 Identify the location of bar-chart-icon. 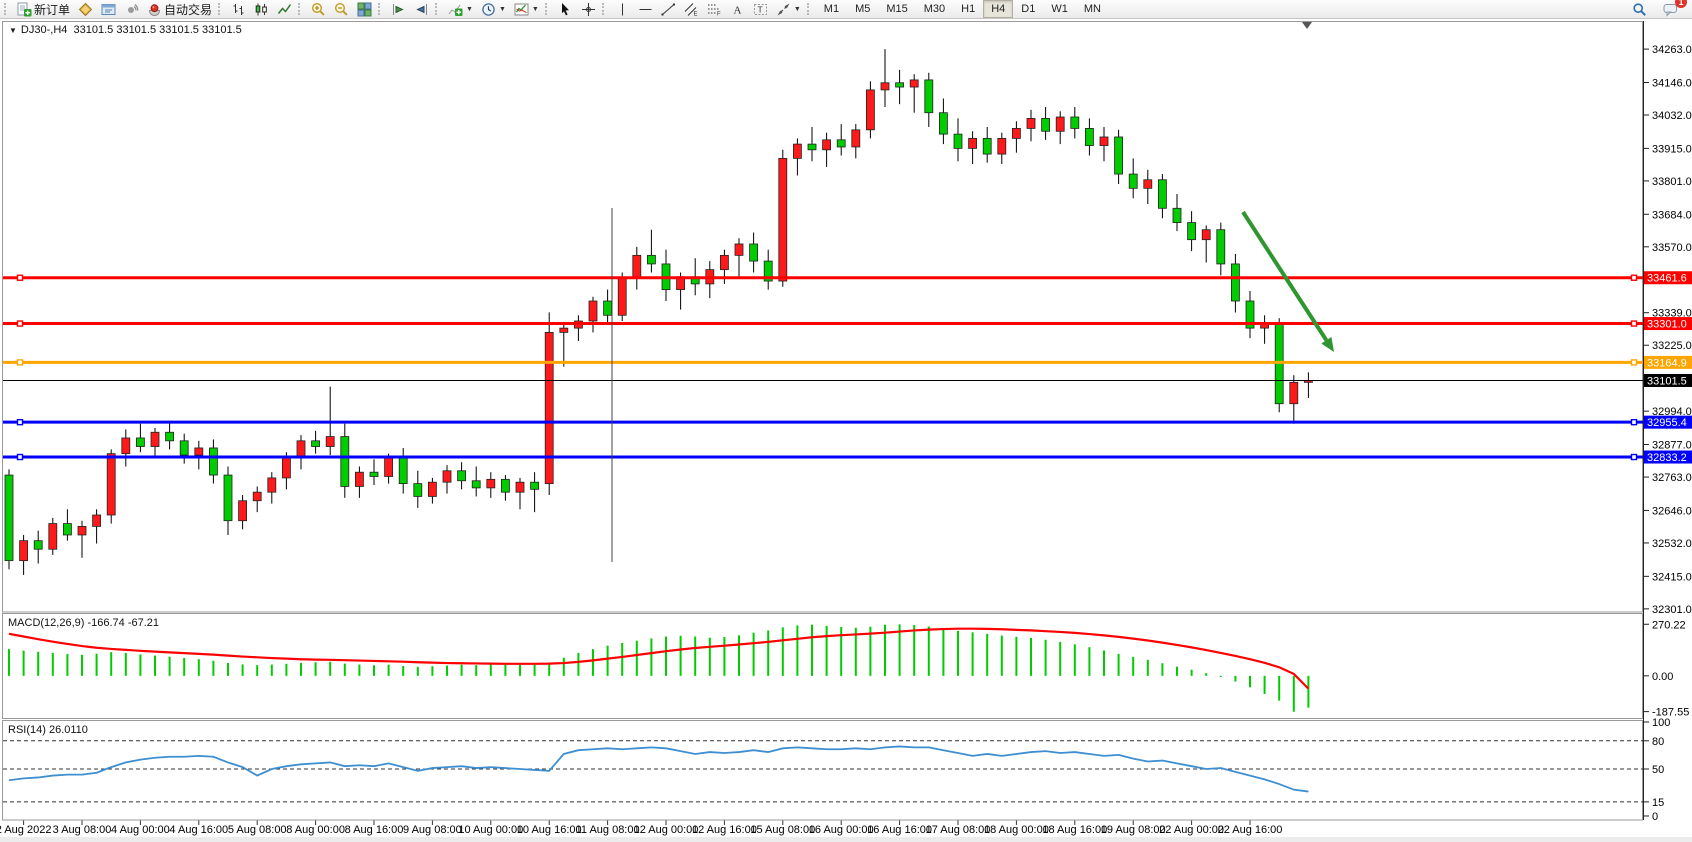
(238, 9).